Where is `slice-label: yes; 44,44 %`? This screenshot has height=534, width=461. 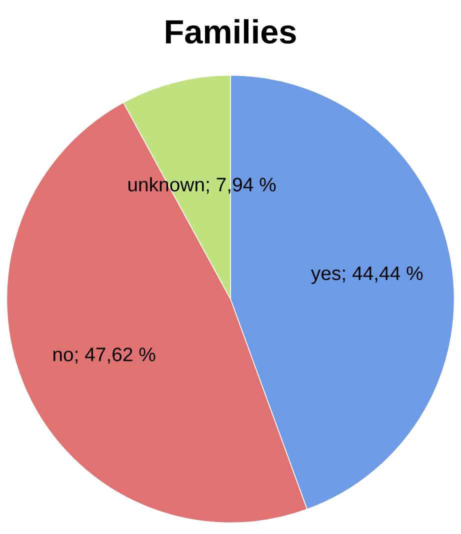
slice-label: yes; 44,44 % is located at coordinates (366, 275).